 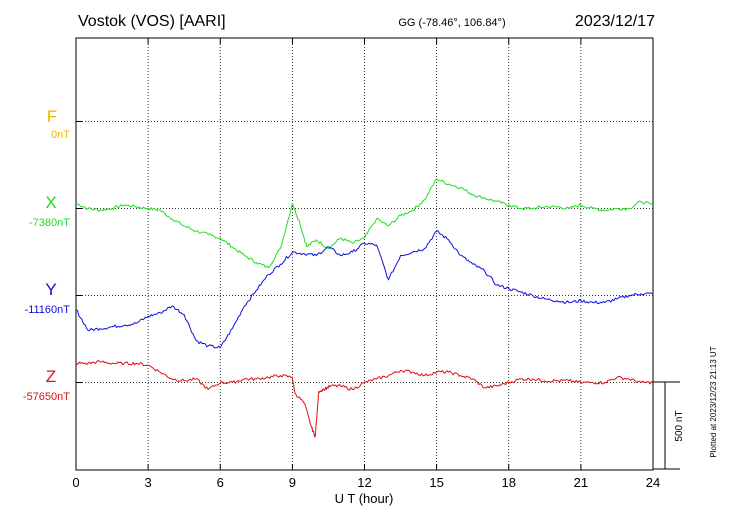 What do you see at coordinates (364, 482) in the screenshot?
I see `x-tick-label: 12` at bounding box center [364, 482].